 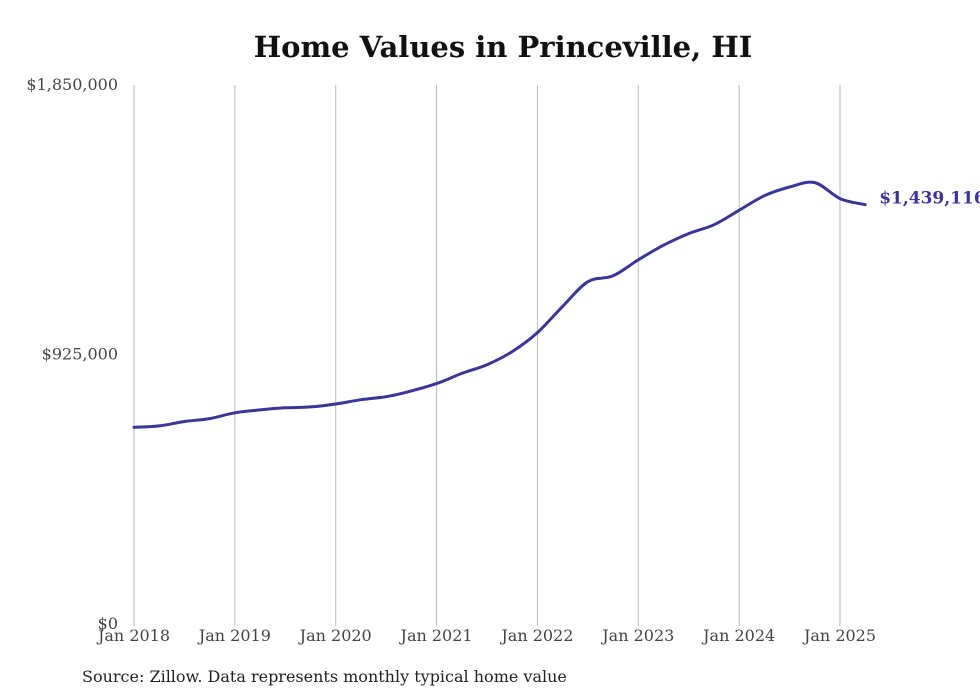 I want to click on x-tick-label: Jan 2020, so click(x=335, y=635).